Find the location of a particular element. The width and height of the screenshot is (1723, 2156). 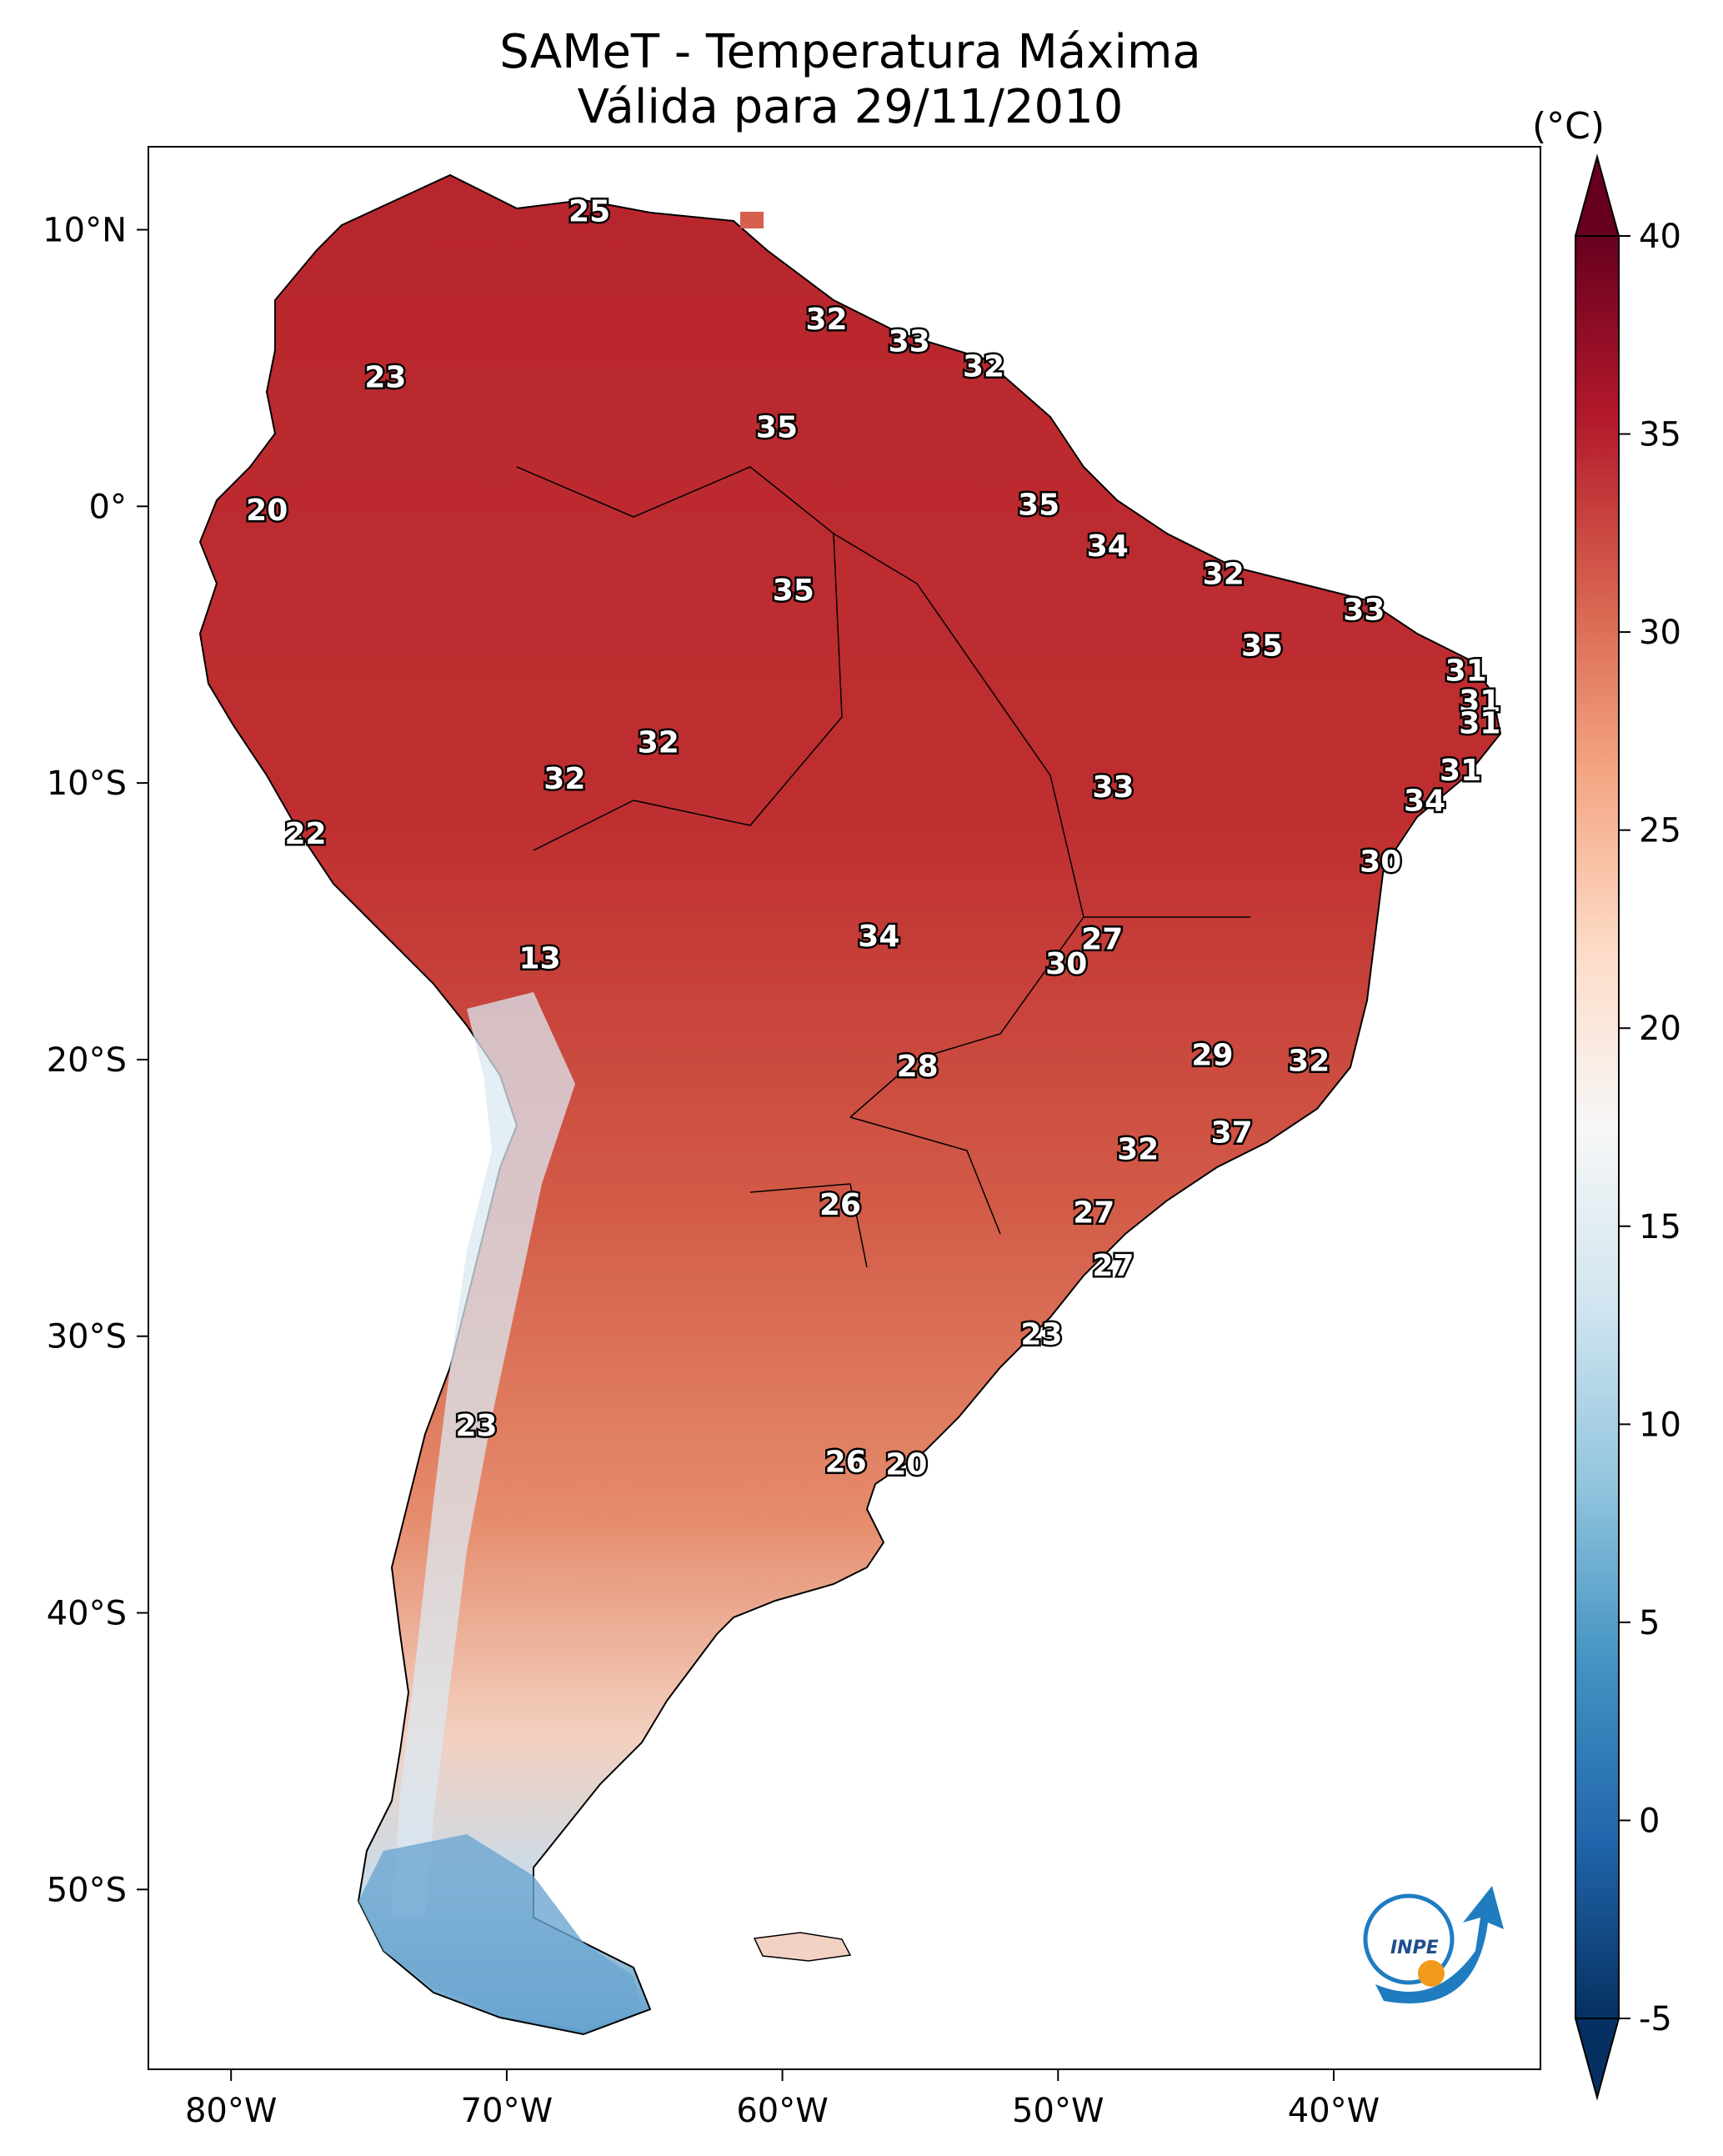

x-tick-label: 80°W is located at coordinates (231, 2111).